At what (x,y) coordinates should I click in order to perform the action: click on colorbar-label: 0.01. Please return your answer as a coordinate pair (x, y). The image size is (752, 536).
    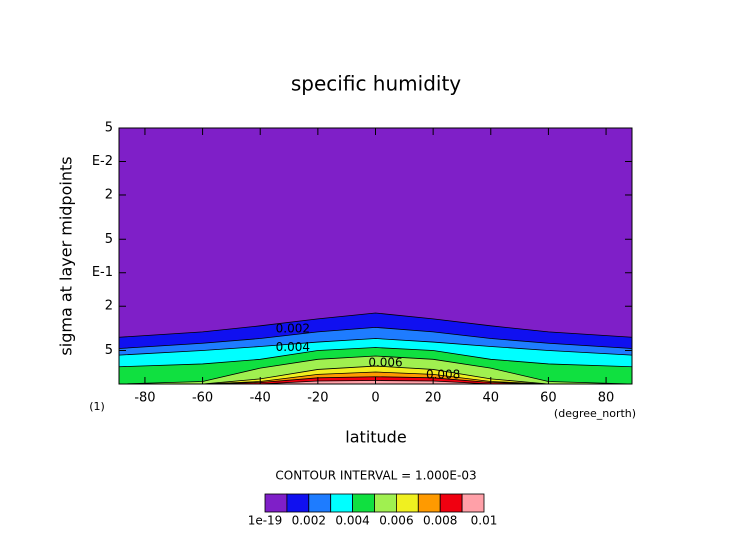
    Looking at the image, I should click on (484, 521).